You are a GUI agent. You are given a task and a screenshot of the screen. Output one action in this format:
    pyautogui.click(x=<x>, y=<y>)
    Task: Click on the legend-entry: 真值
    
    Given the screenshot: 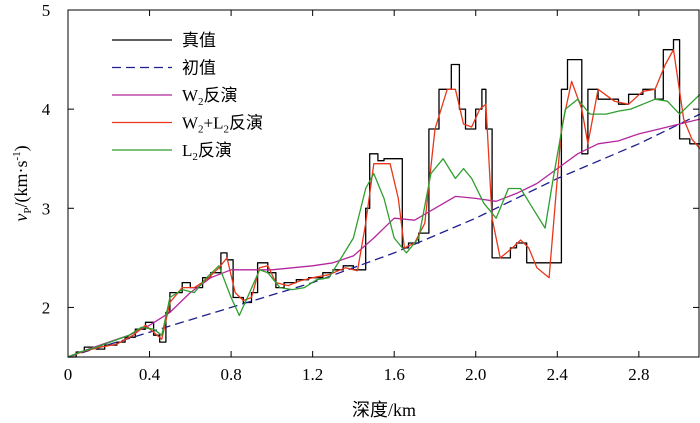 What is the action you would take?
    pyautogui.click(x=199, y=40)
    